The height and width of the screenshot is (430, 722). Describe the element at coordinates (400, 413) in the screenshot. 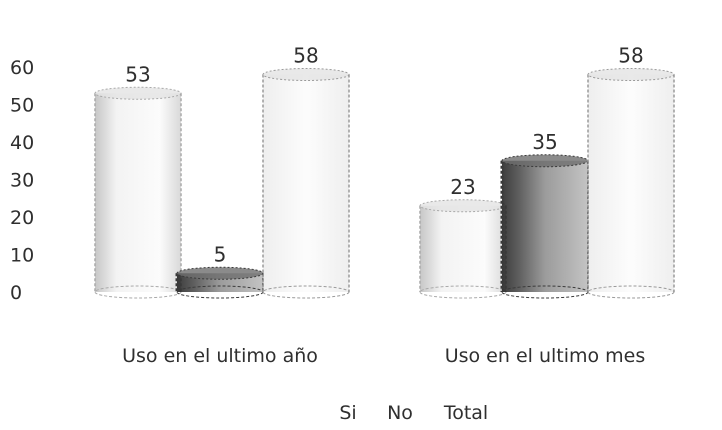

I see `legend-item-no: No` at that location.